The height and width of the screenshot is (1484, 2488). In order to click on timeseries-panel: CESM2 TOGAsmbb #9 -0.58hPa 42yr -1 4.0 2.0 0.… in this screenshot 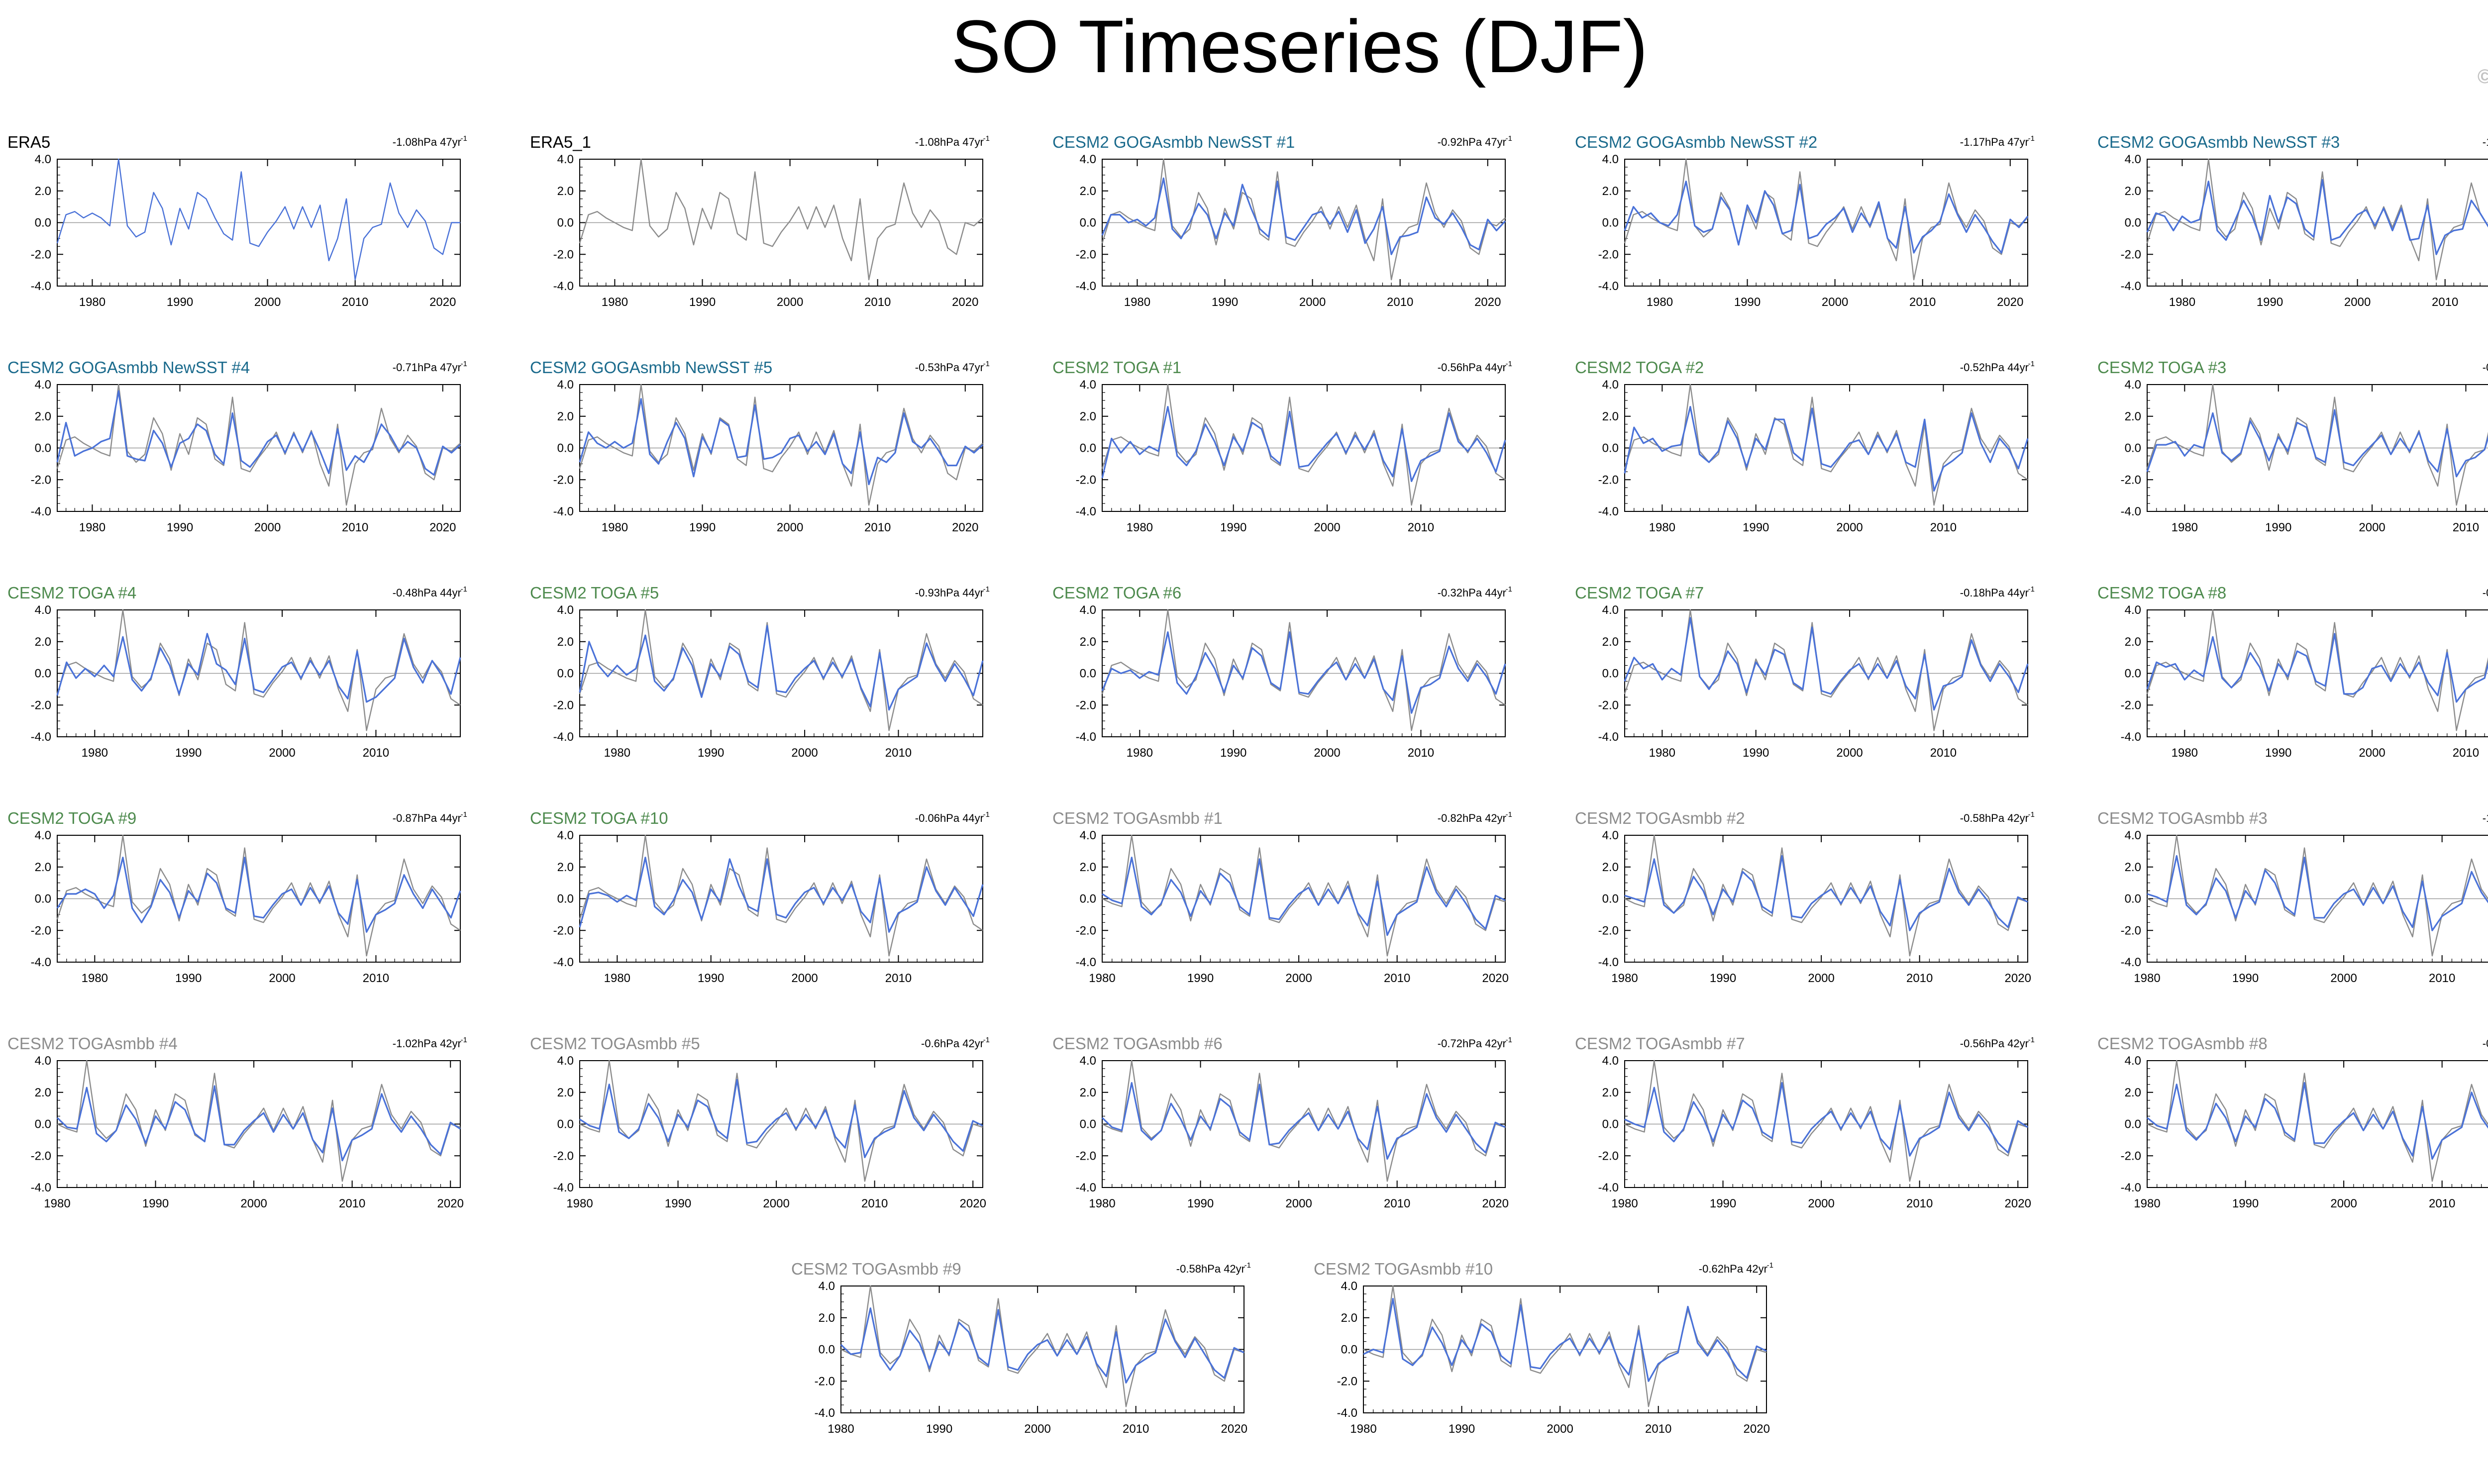, I will do `click(1040, 1354)`.